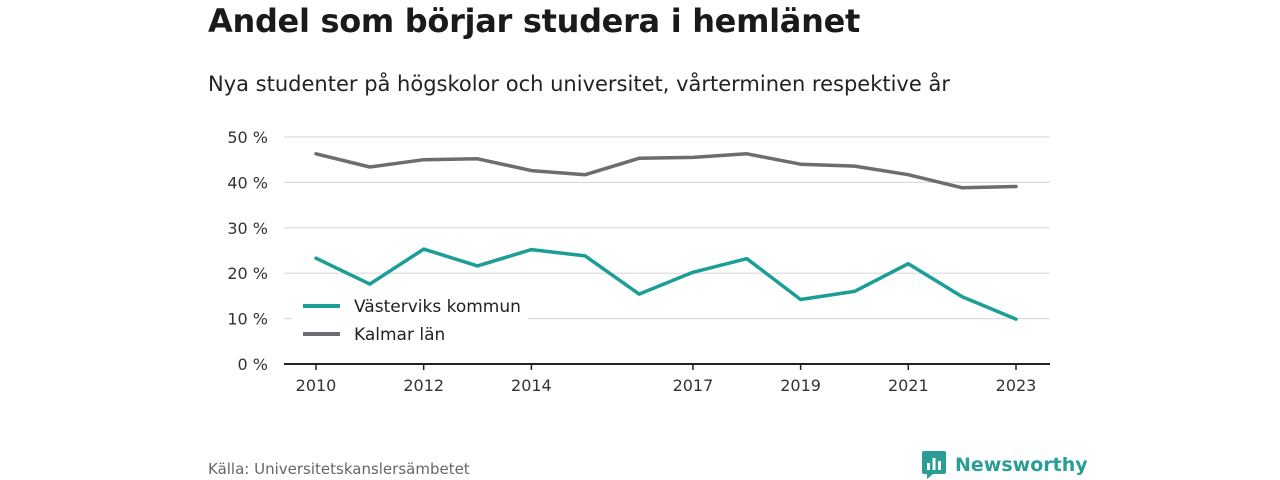 The image size is (1280, 480). I want to click on y-tick-label: 50 %, so click(247, 137).